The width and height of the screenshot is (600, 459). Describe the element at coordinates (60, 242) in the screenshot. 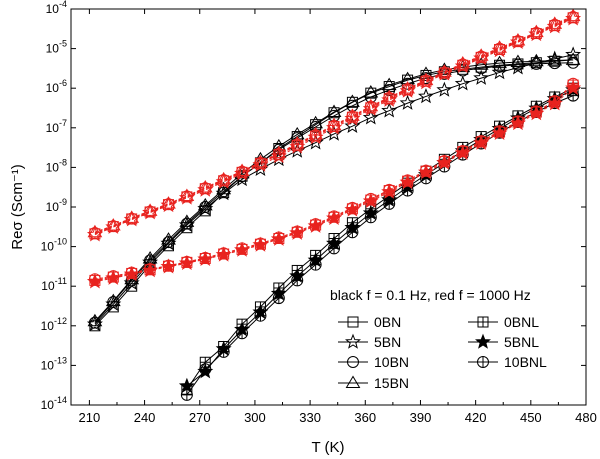

I see `y-tick-exponent: -10` at that location.